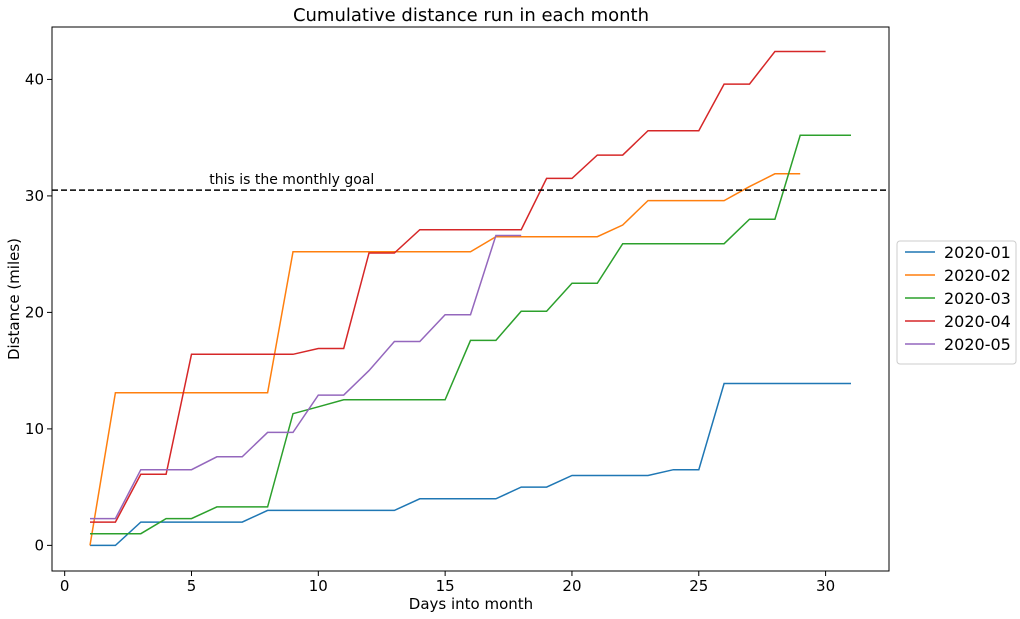  What do you see at coordinates (977, 321) in the screenshot?
I see `legend-label: 2020-04` at bounding box center [977, 321].